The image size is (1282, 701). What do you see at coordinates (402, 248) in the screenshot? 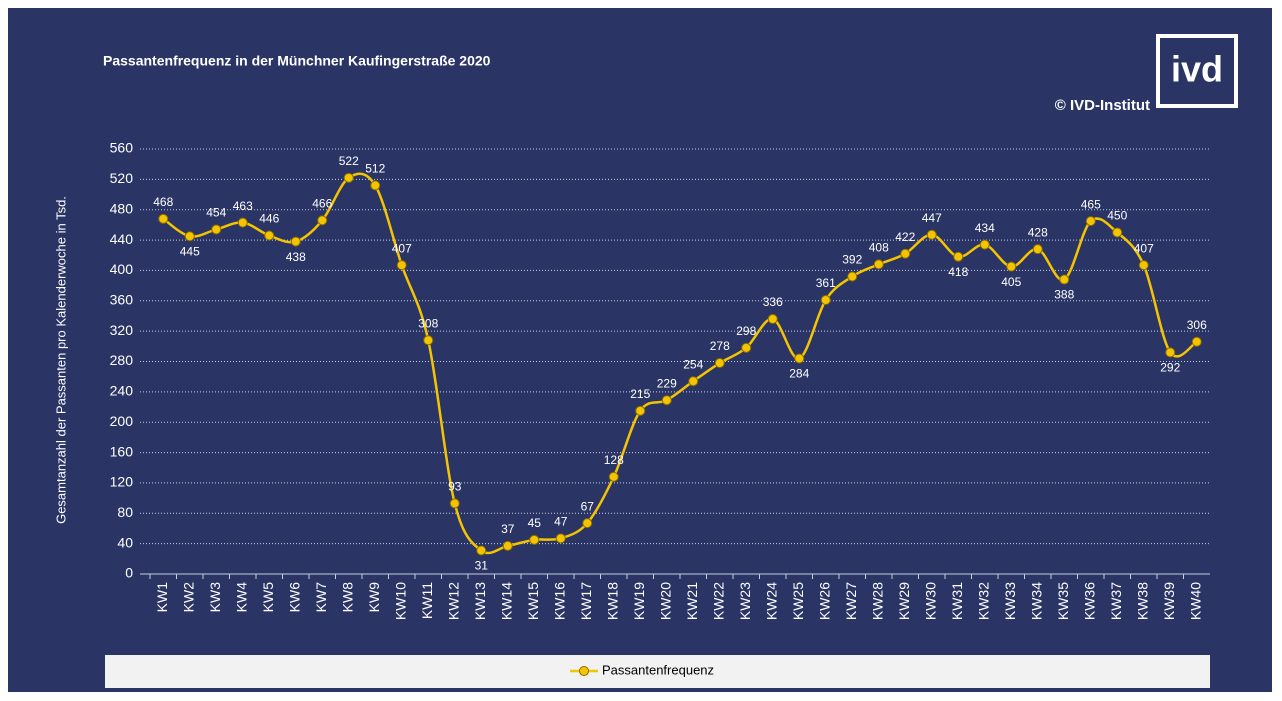
I see `data-label: 407` at bounding box center [402, 248].